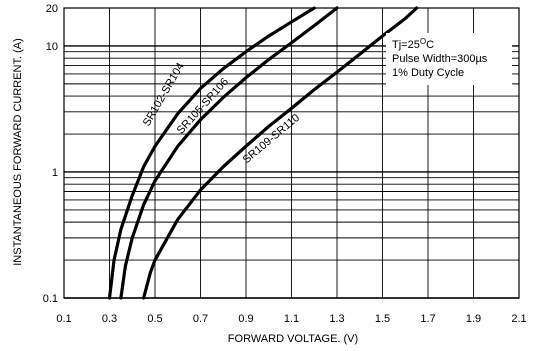 Image resolution: width=535 pixels, height=351 pixels. Describe the element at coordinates (413, 44) in the screenshot. I see `note-temperature: Tj=25OC` at that location.